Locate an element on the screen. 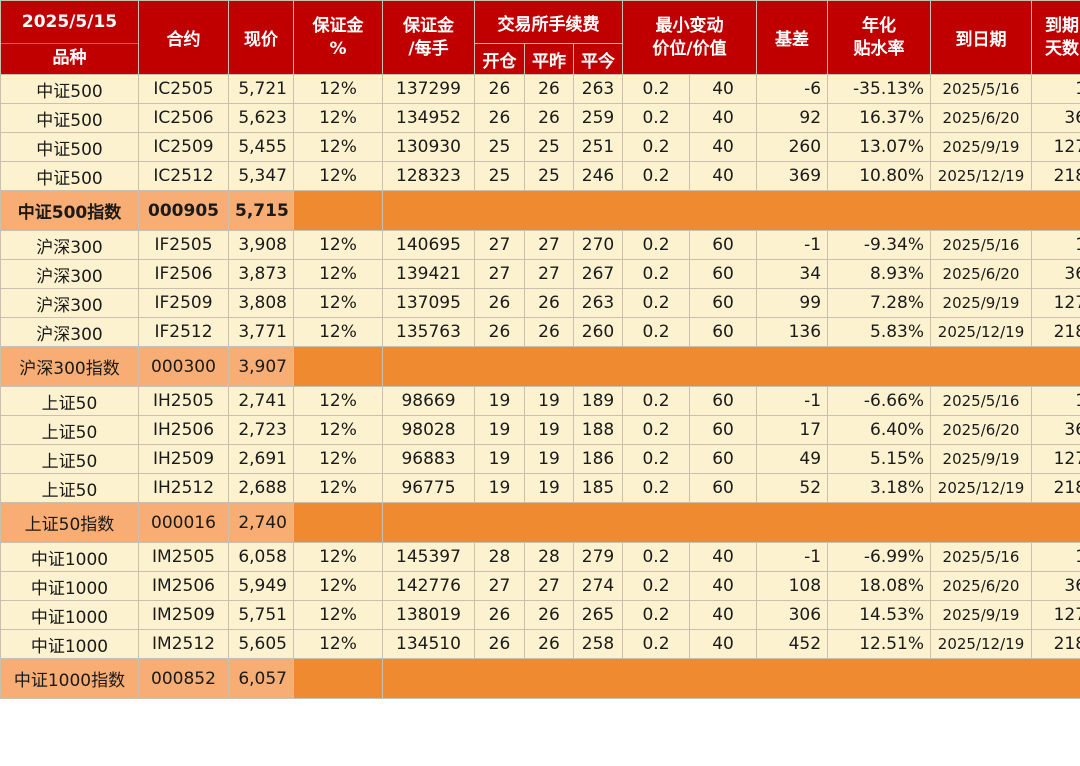  cell-margin-per-lot: 137299 is located at coordinates (428, 89).